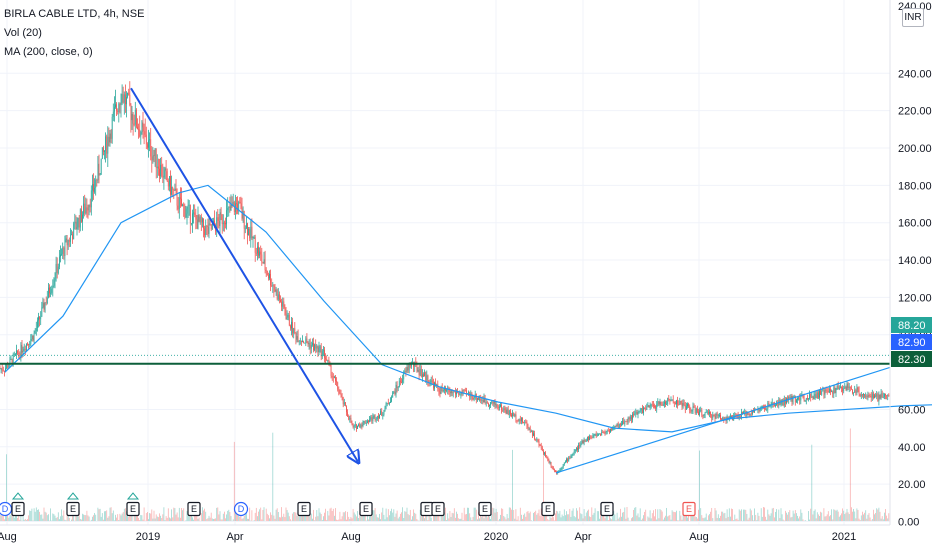  Describe the element at coordinates (438, 509) in the screenshot. I see `event-label: E` at that location.